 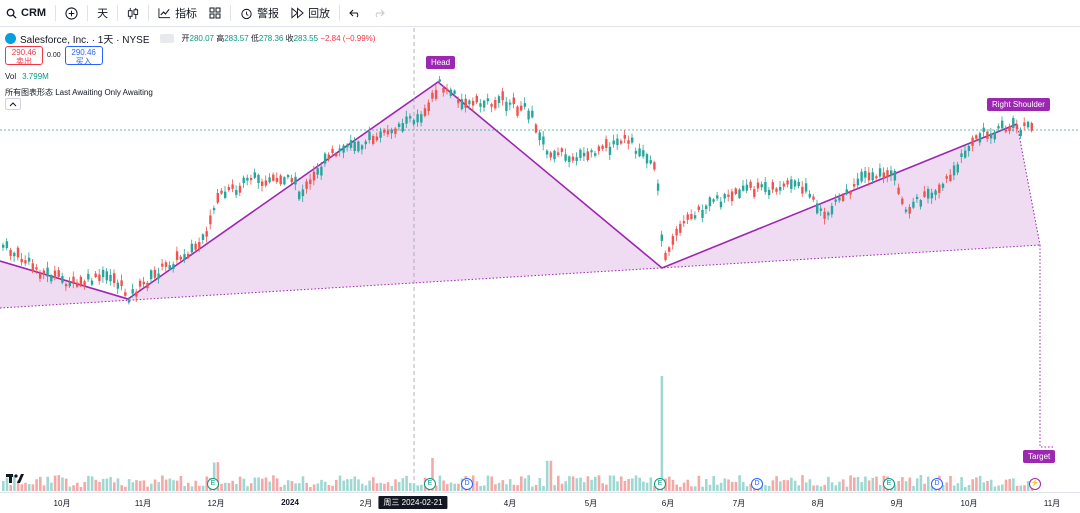 I want to click on alarm-clock-icon, so click(x=246, y=13).